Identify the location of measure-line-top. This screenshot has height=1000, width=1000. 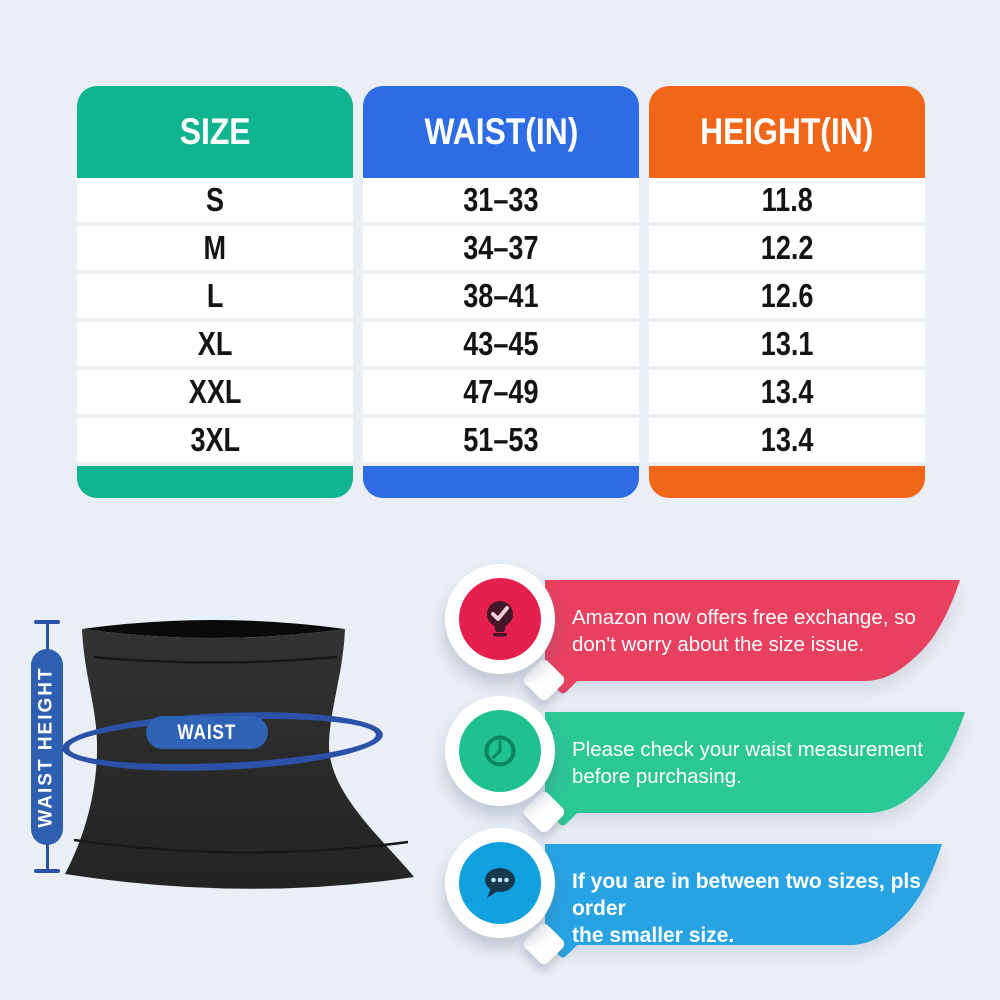
(47, 636).